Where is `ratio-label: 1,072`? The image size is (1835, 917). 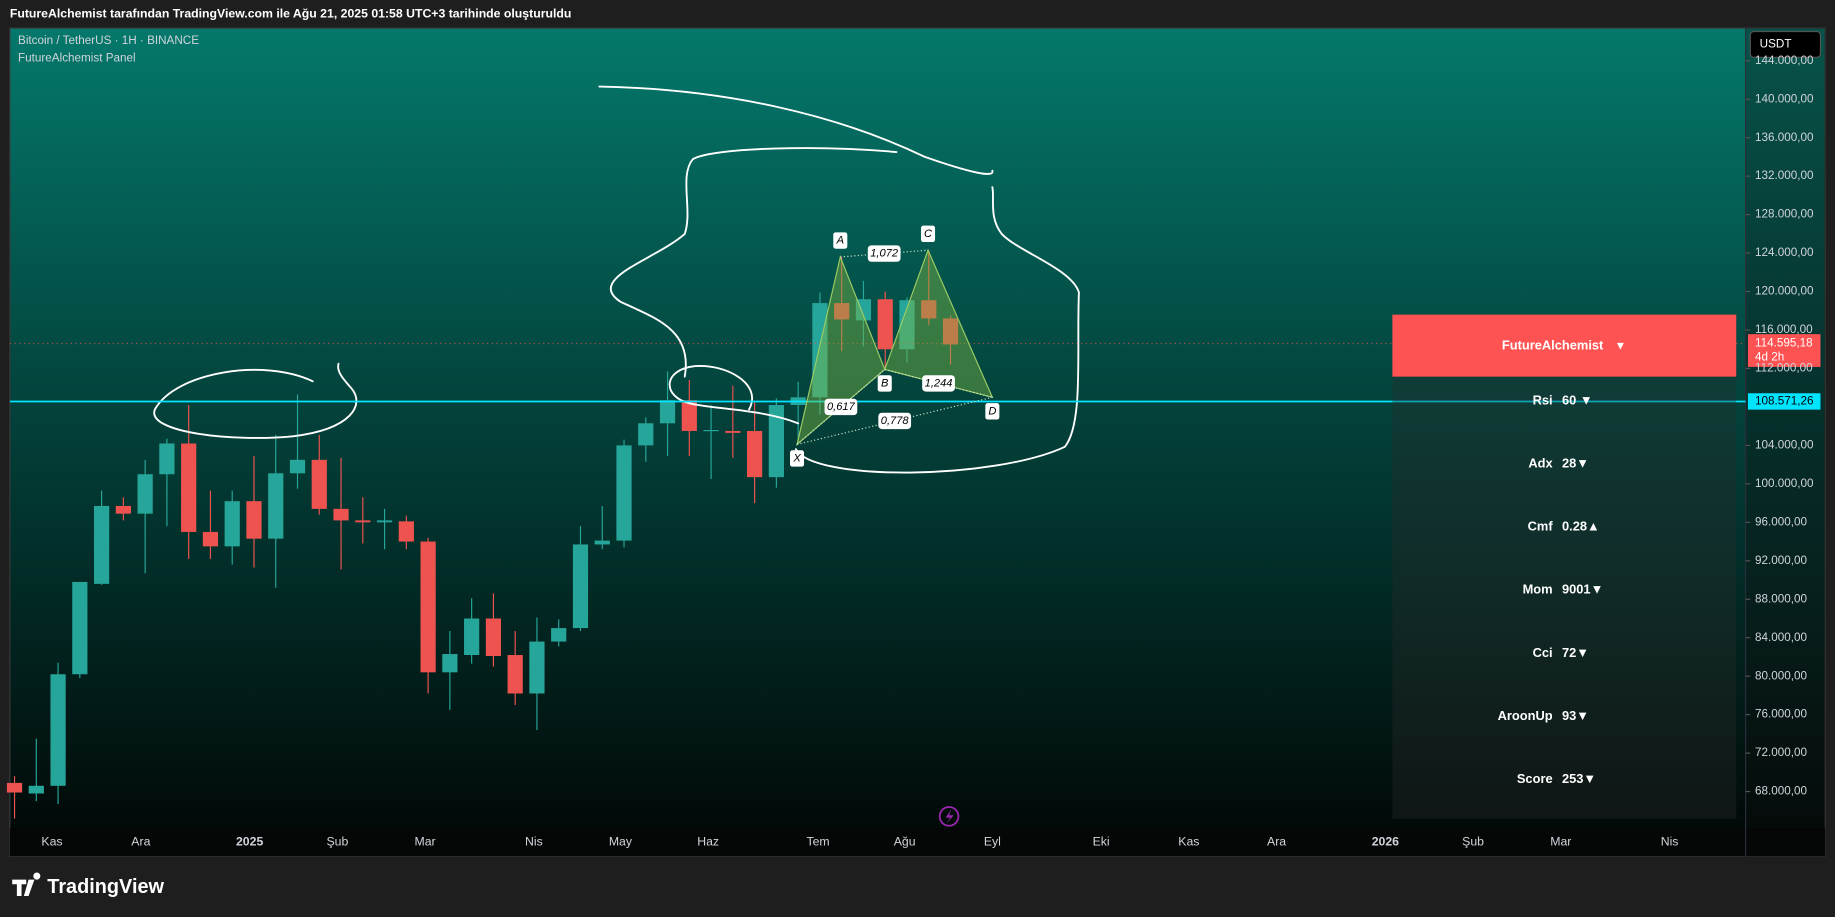
ratio-label: 1,072 is located at coordinates (884, 253).